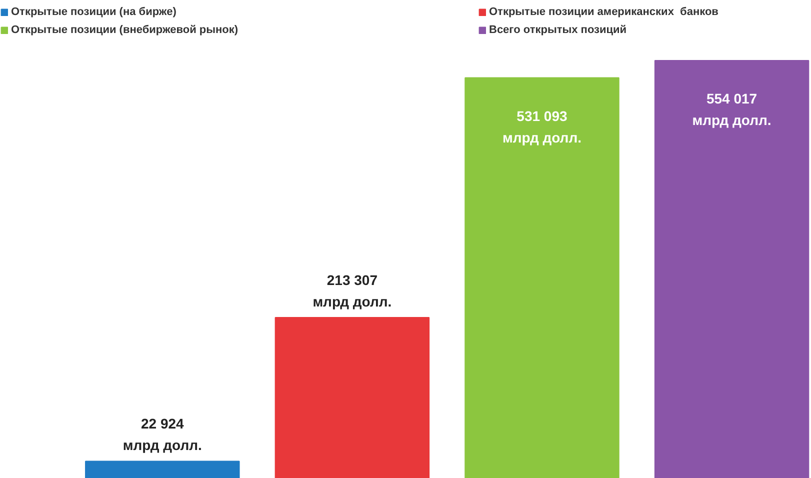 Image resolution: width=811 pixels, height=478 pixels. What do you see at coordinates (93, 12) in the screenshot?
I see `legend-label: Открытые позиции (на бирже)` at bounding box center [93, 12].